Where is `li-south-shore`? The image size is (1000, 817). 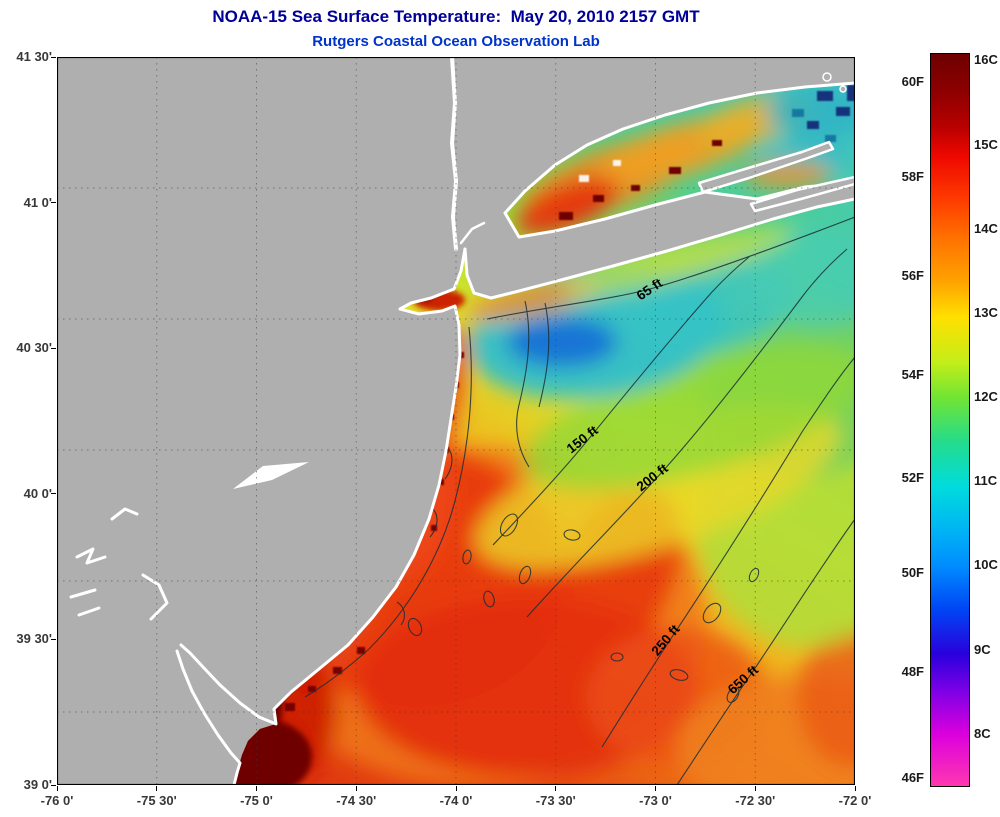
li-south-shore is located at coordinates (659, 248).